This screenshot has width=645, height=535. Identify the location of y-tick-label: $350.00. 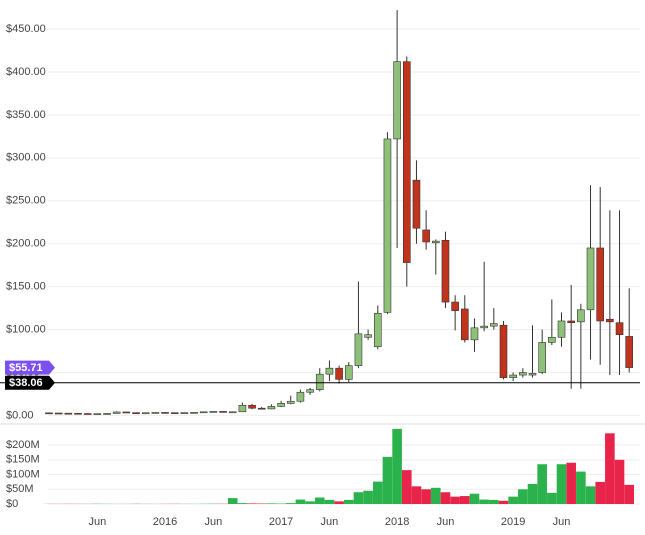
(26, 115).